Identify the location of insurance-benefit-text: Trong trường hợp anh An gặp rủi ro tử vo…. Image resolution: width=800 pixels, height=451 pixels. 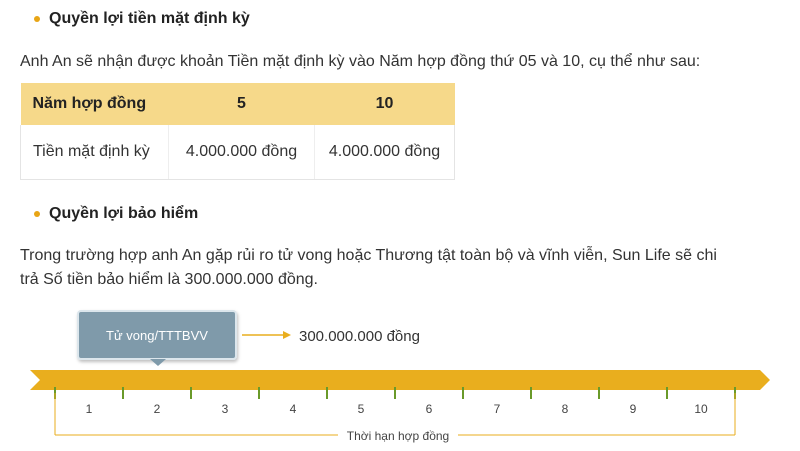
(368, 268).